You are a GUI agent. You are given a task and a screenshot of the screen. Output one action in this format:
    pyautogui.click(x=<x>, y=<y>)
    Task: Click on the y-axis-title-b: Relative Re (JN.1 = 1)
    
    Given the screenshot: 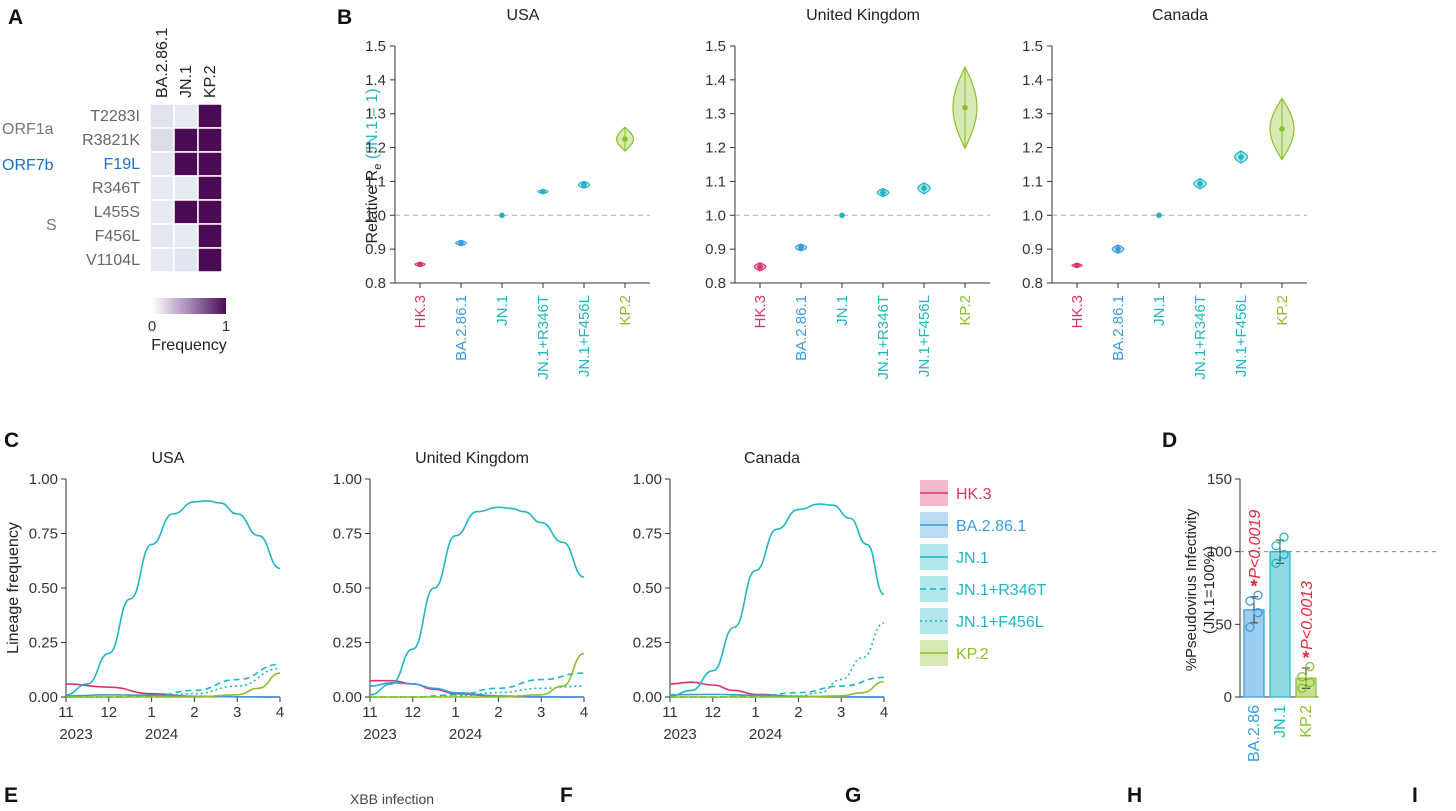 What is the action you would take?
    pyautogui.click(x=374, y=165)
    